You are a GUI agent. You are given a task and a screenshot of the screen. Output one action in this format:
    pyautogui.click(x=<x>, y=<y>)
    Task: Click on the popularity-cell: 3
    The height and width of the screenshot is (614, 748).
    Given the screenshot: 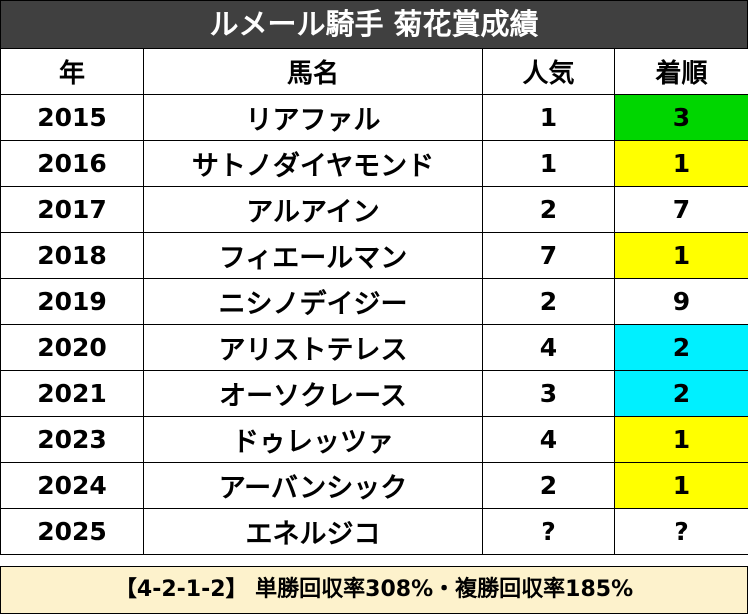 What is the action you would take?
    pyautogui.click(x=549, y=394)
    